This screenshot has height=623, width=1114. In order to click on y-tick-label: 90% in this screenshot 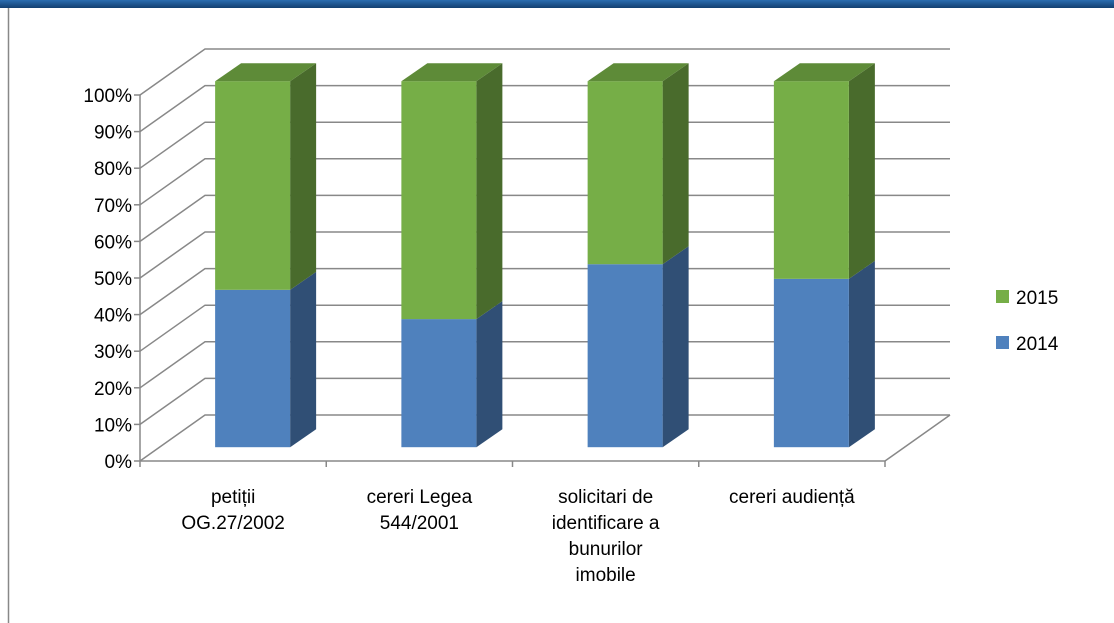, I will do `click(113, 133)`.